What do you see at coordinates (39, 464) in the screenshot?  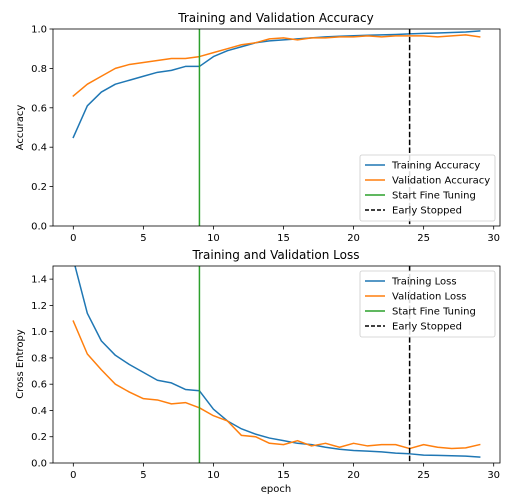 I see `loss-y-tick-label: 0.0` at bounding box center [39, 464].